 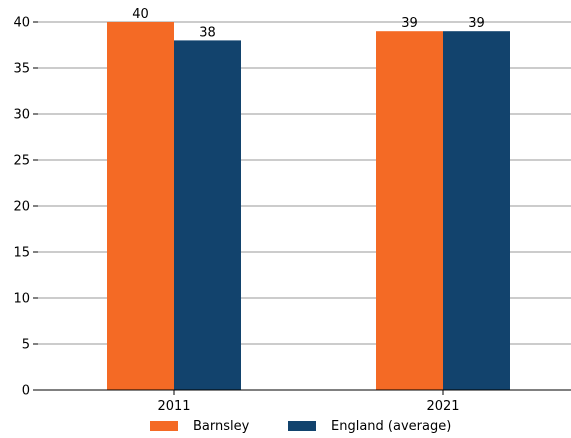 What do you see at coordinates (207, 215) in the screenshot?
I see `bar-england-average-2011` at bounding box center [207, 215].